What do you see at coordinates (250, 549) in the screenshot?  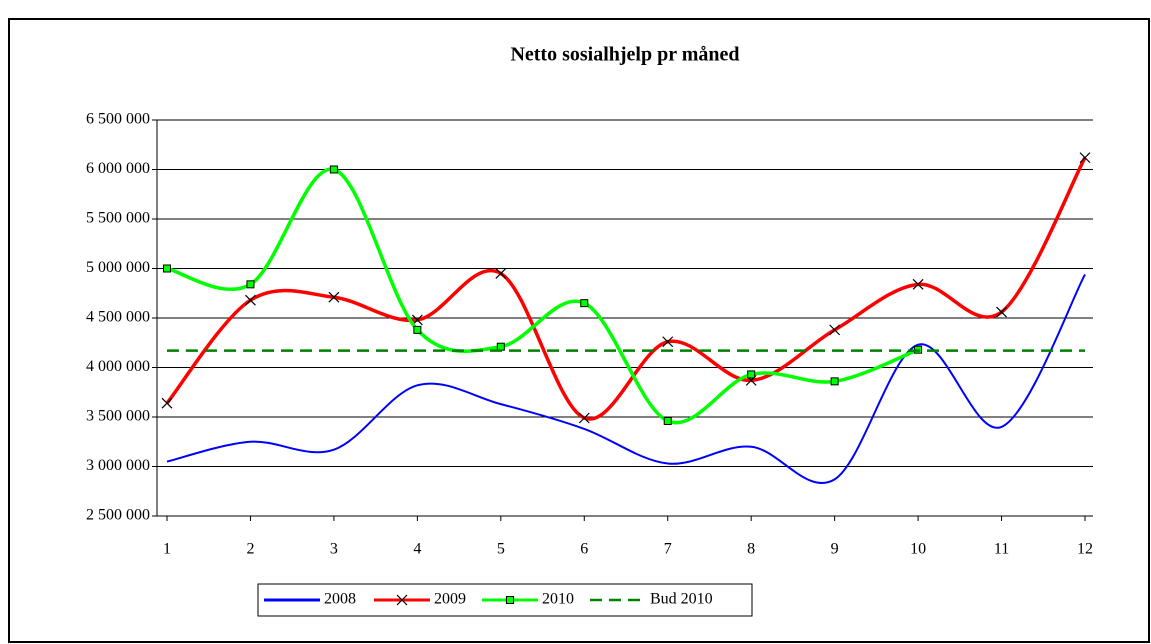 I see `x-tick-label: 2` at bounding box center [250, 549].